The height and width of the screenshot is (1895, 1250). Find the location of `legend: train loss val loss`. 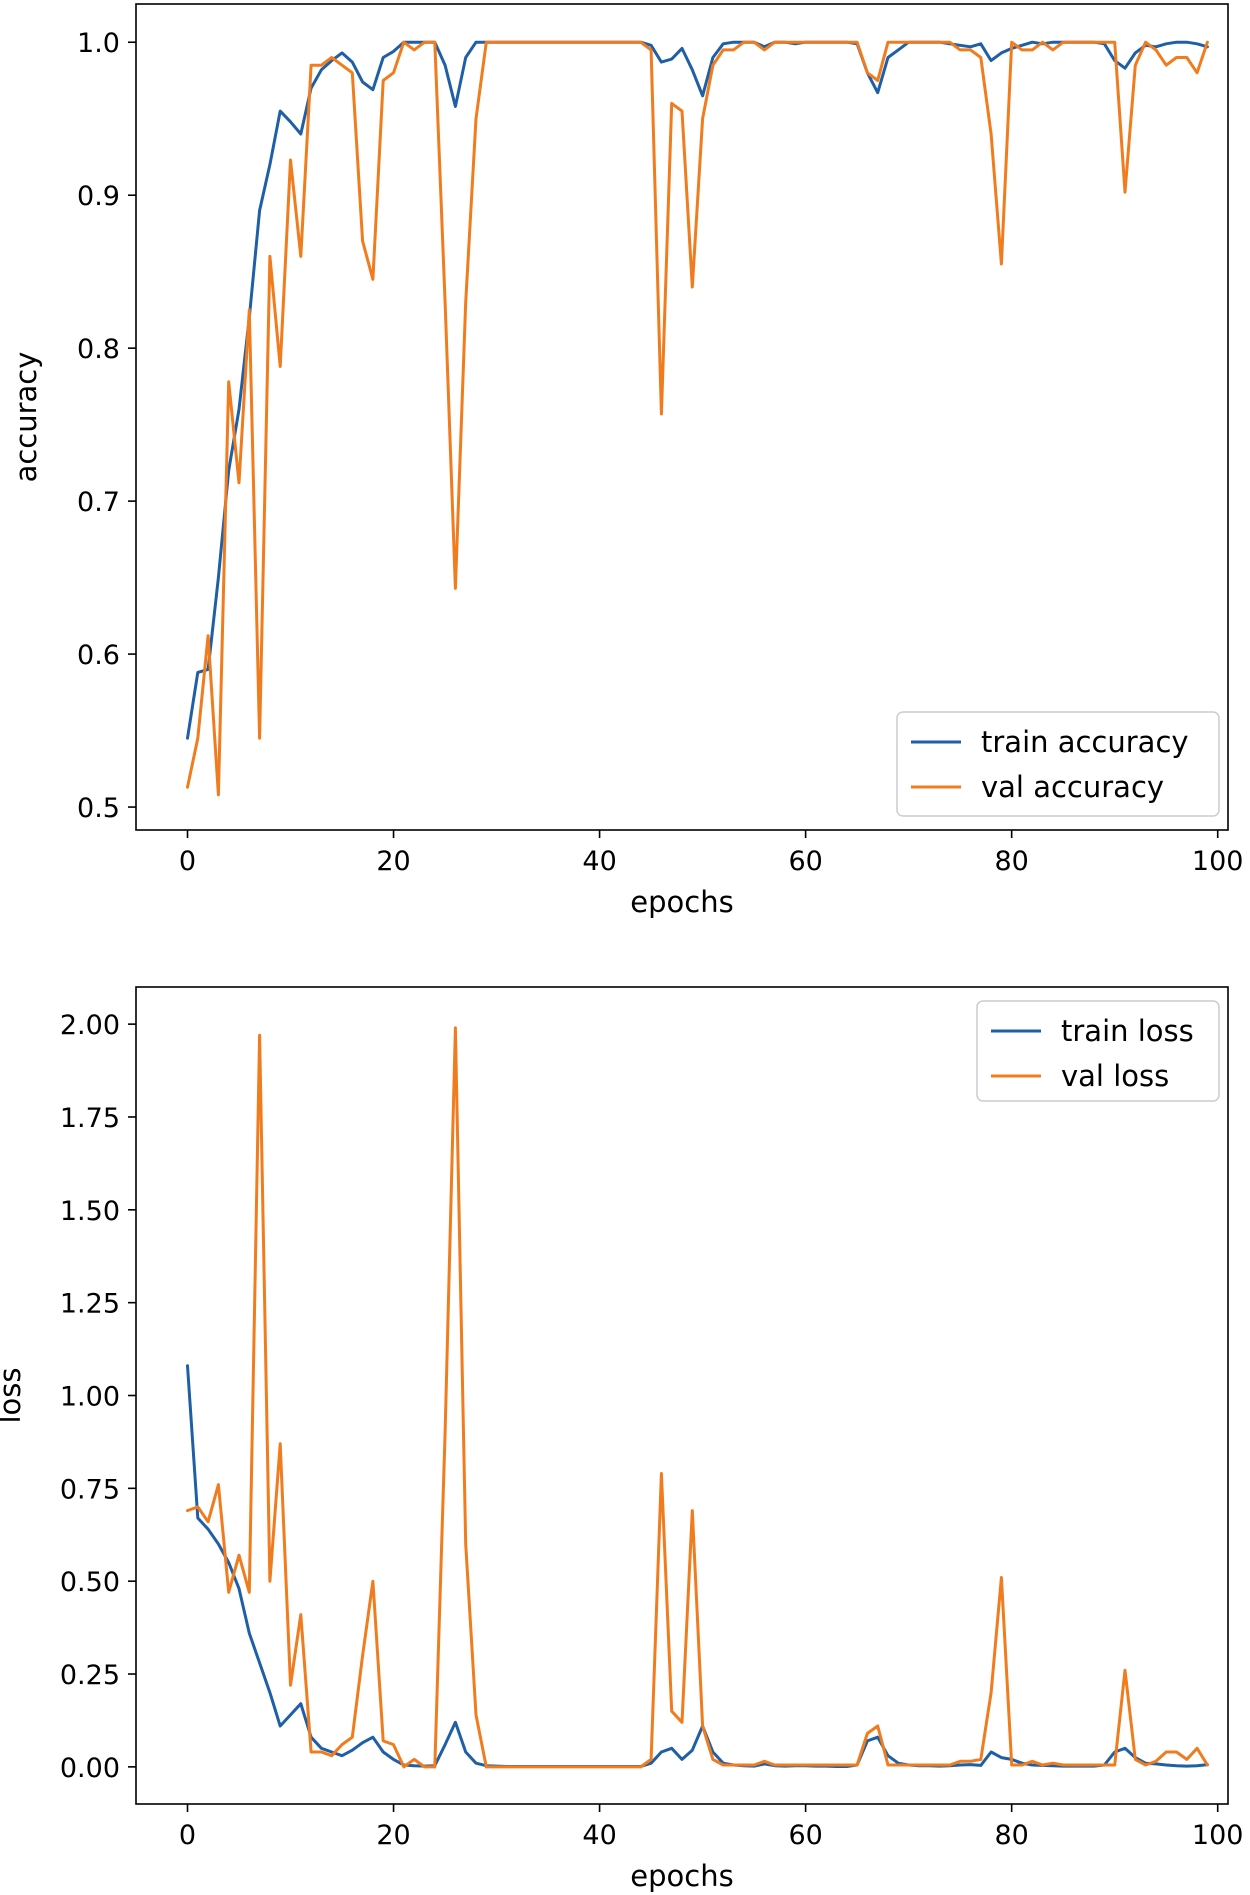

legend: train loss val loss is located at coordinates (1098, 1051).